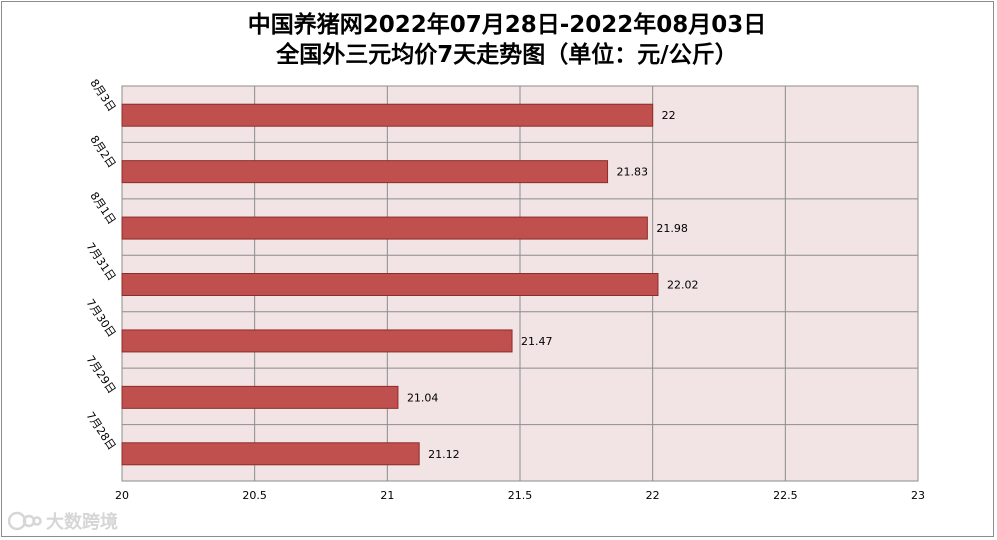 This screenshot has width=997, height=540. Describe the element at coordinates (25, 521) in the screenshot. I see `brand-logo-icon` at that location.